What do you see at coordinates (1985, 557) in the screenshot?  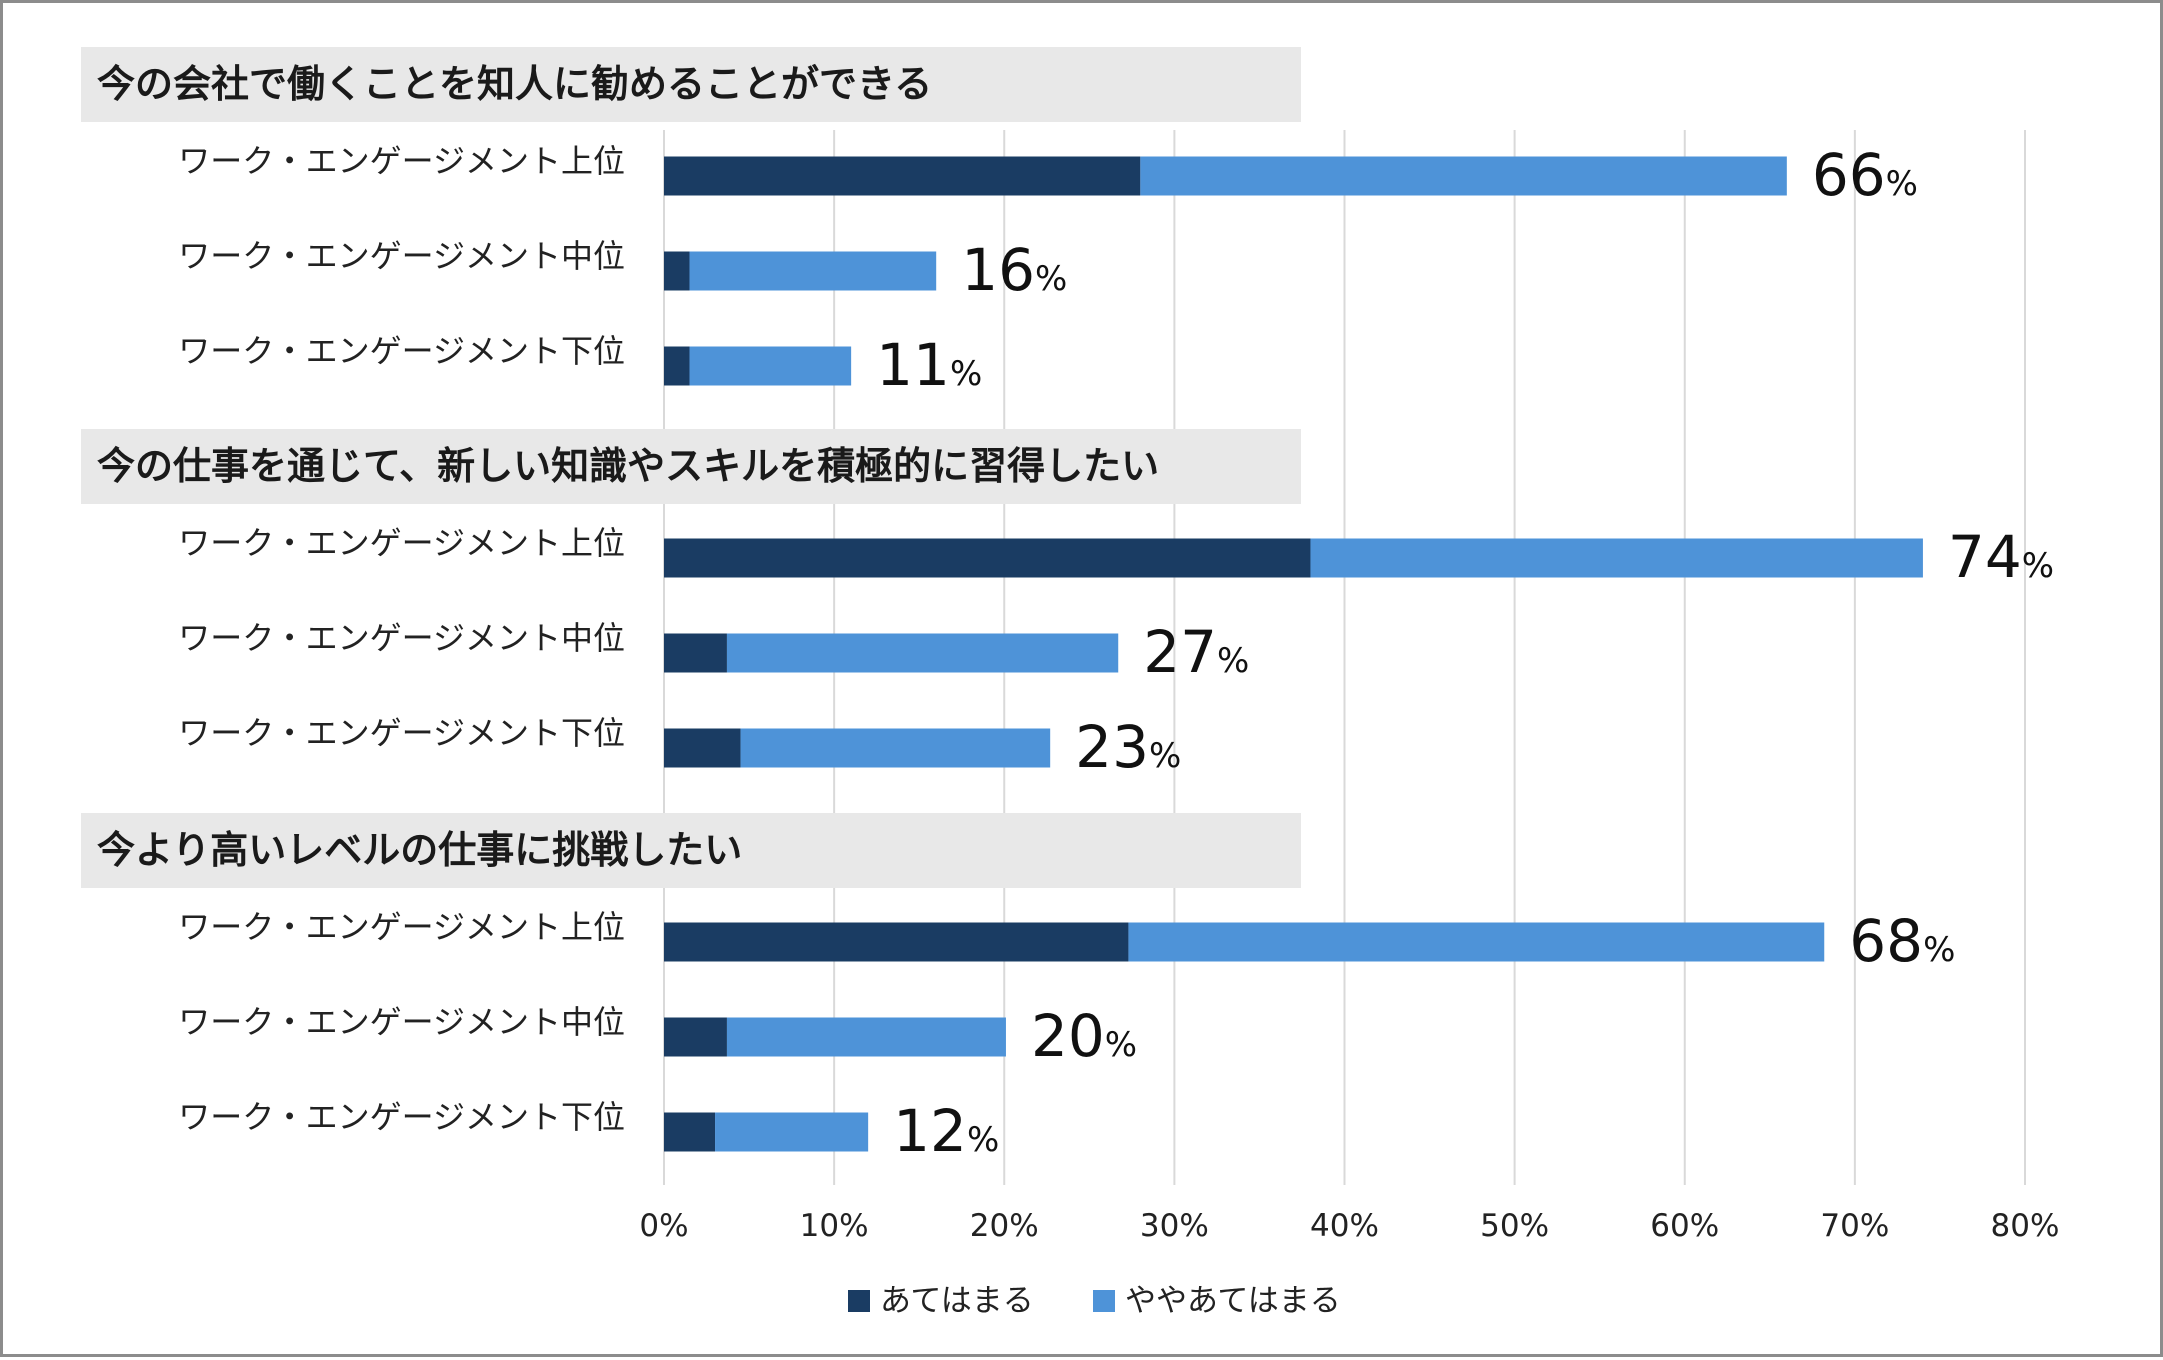 I see `total-value: 74` at bounding box center [1985, 557].